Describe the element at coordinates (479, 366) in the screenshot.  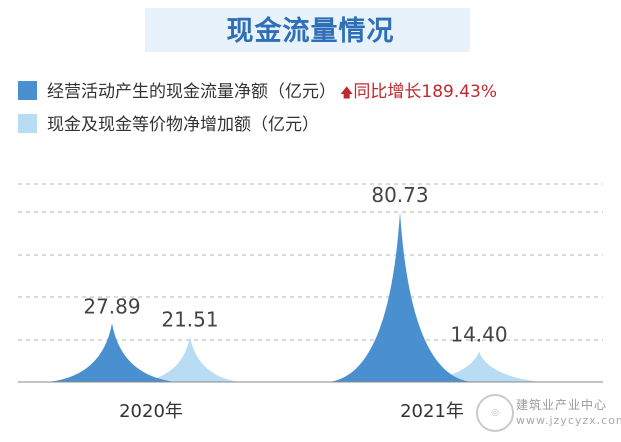
I see `peak-series2-2021` at that location.